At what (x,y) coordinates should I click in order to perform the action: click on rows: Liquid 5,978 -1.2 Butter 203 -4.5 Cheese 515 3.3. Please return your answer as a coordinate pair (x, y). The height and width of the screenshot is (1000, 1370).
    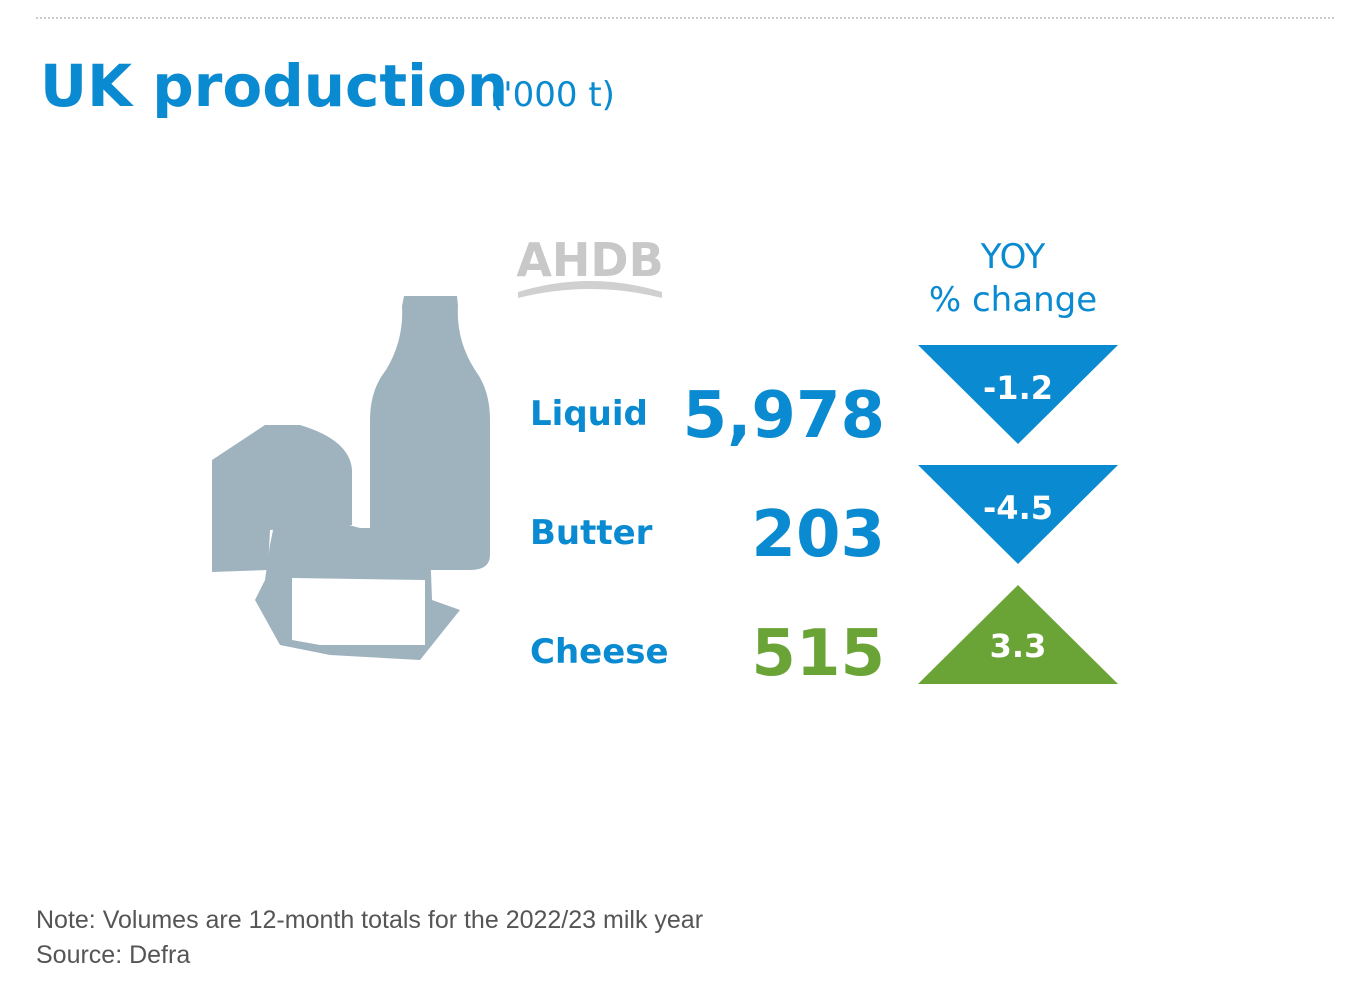
    Looking at the image, I should click on (824, 518).